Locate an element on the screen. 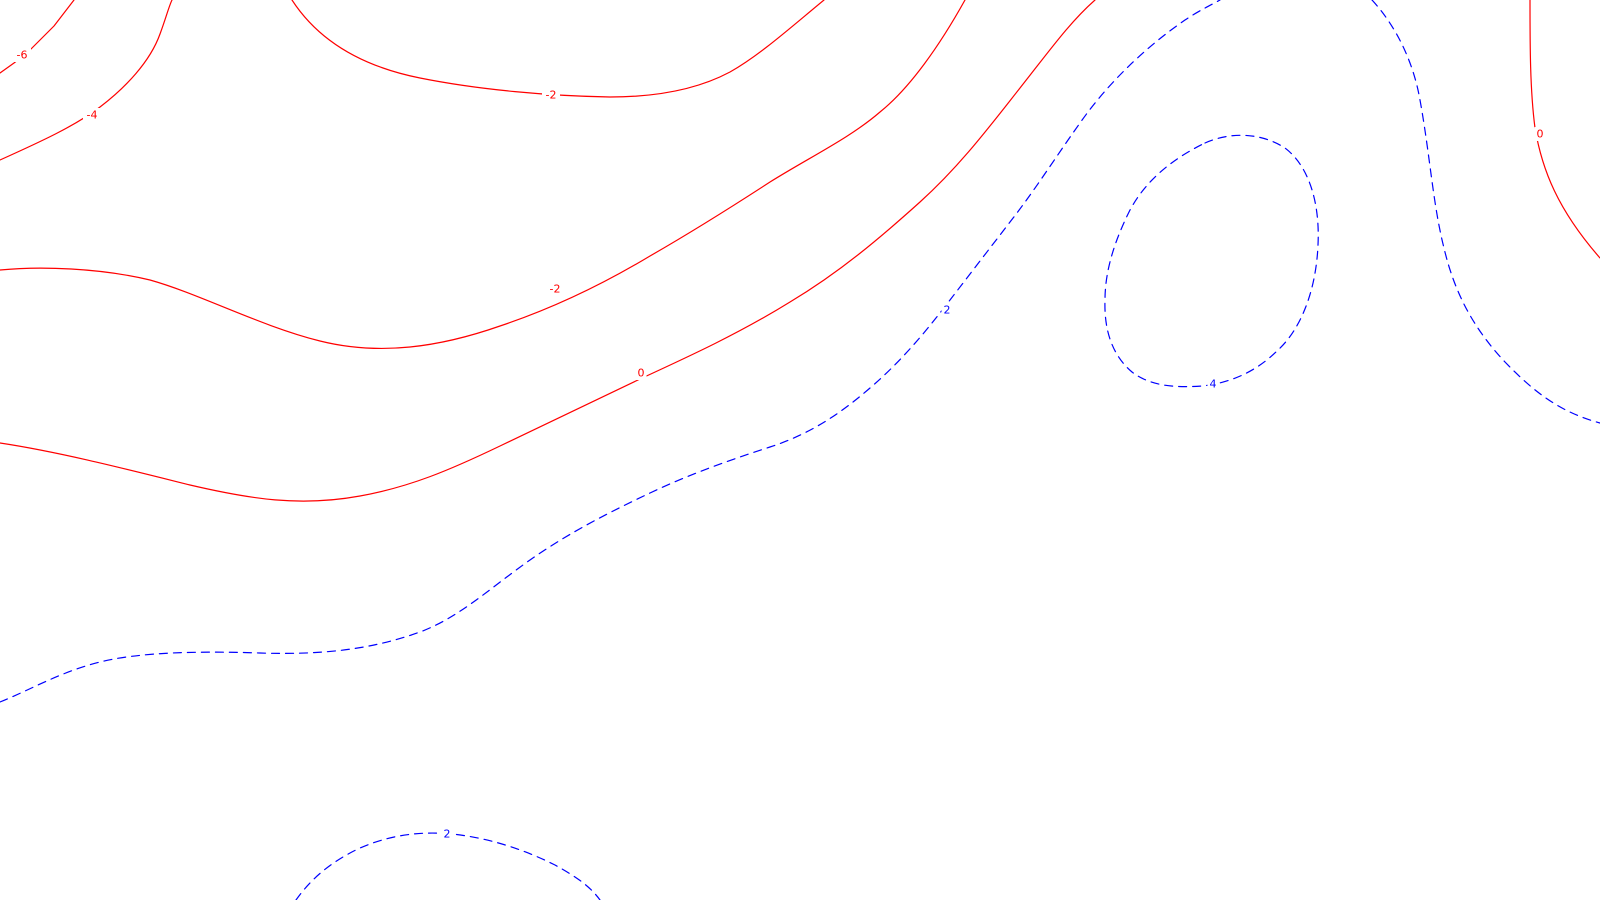  contour-label-neg2-top: -2 is located at coordinates (551, 95).